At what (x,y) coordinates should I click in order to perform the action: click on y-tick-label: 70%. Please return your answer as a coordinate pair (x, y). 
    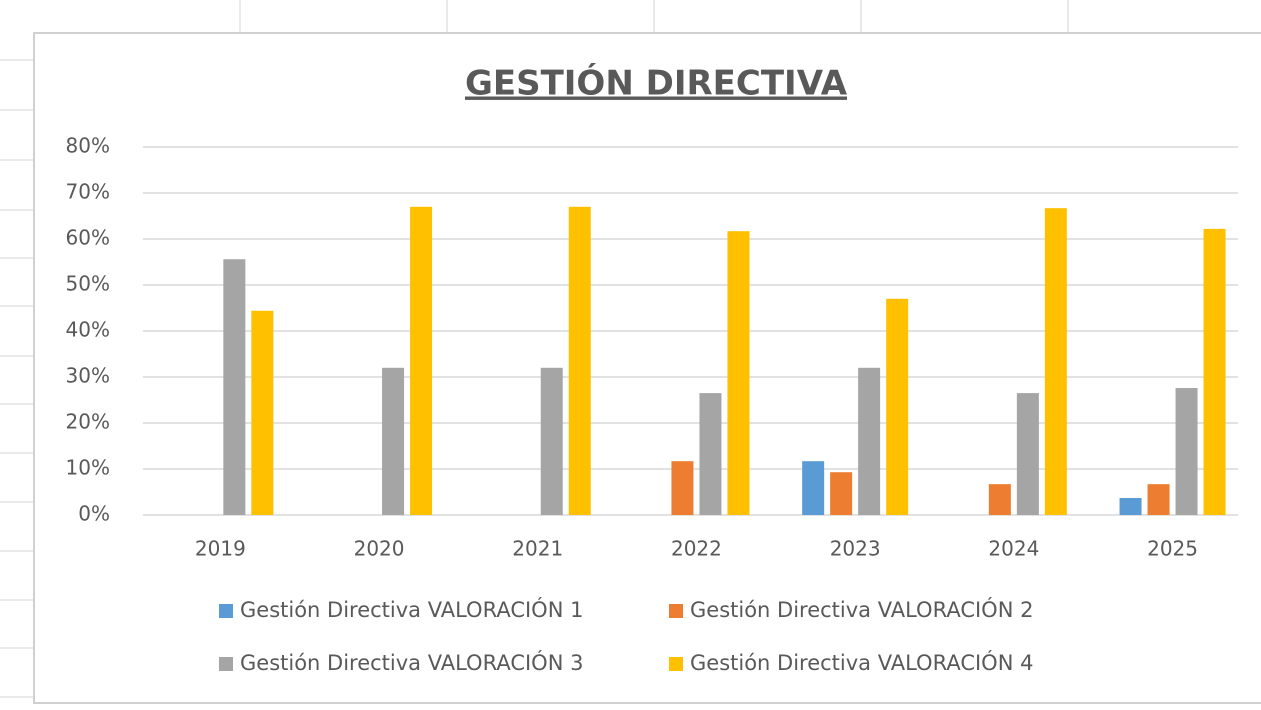
    Looking at the image, I should click on (88, 192).